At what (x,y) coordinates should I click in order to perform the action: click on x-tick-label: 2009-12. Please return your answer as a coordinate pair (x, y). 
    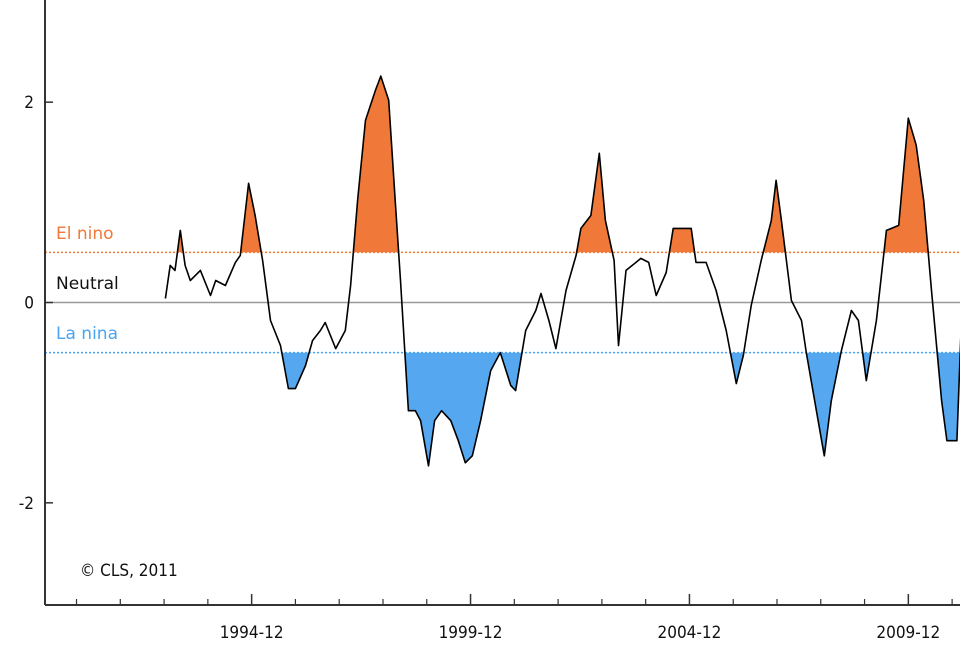
    Looking at the image, I should click on (908, 633).